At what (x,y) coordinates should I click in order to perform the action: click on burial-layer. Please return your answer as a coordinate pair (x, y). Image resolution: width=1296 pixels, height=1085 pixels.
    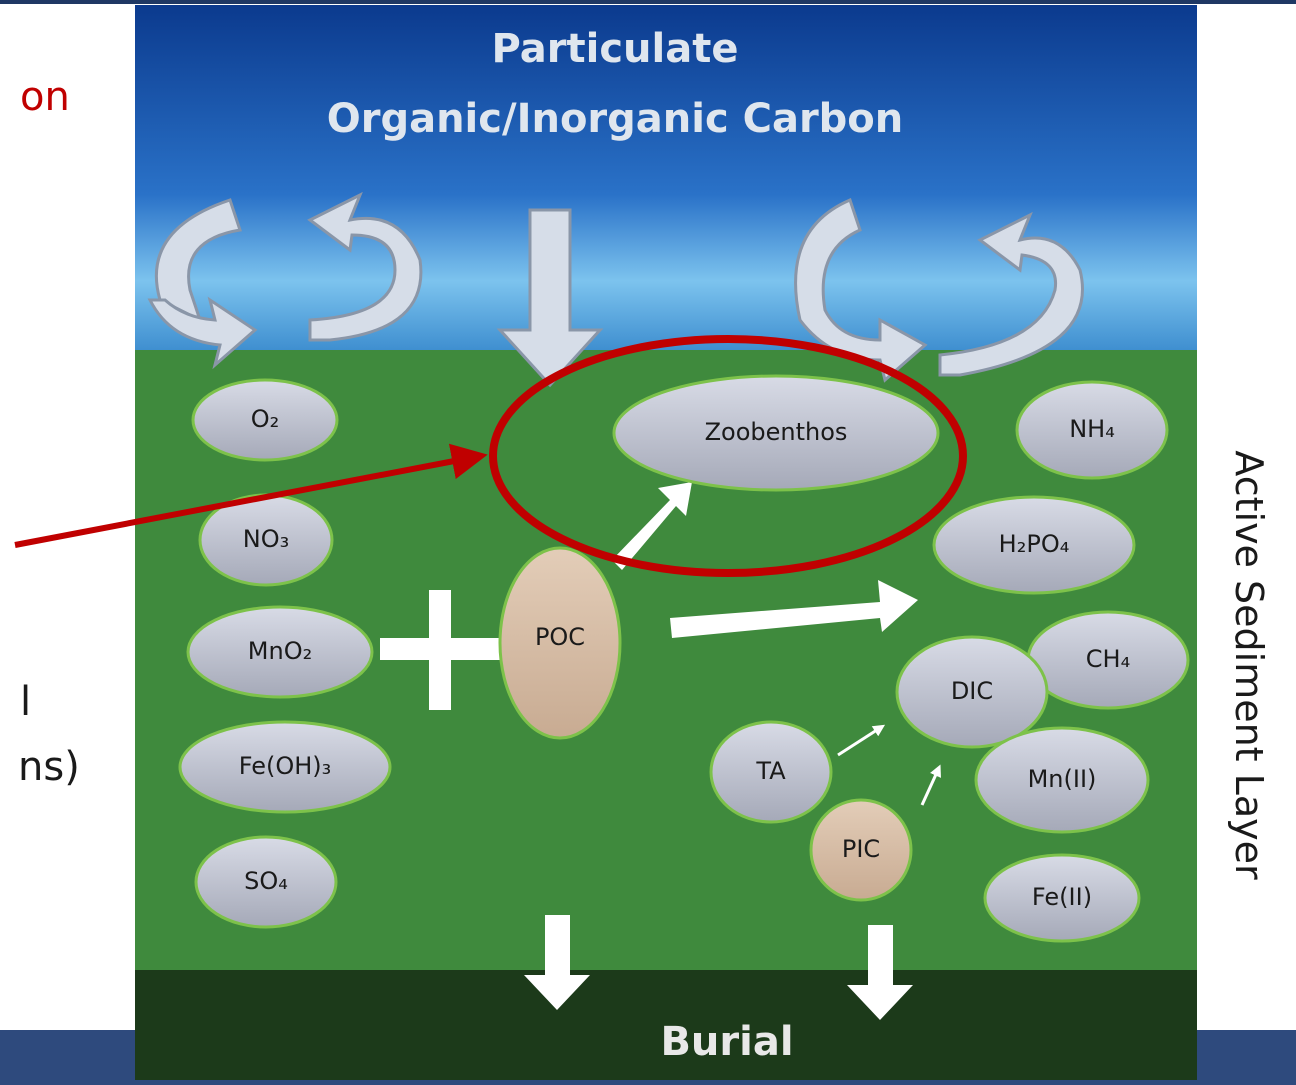
    Looking at the image, I should click on (666, 1025).